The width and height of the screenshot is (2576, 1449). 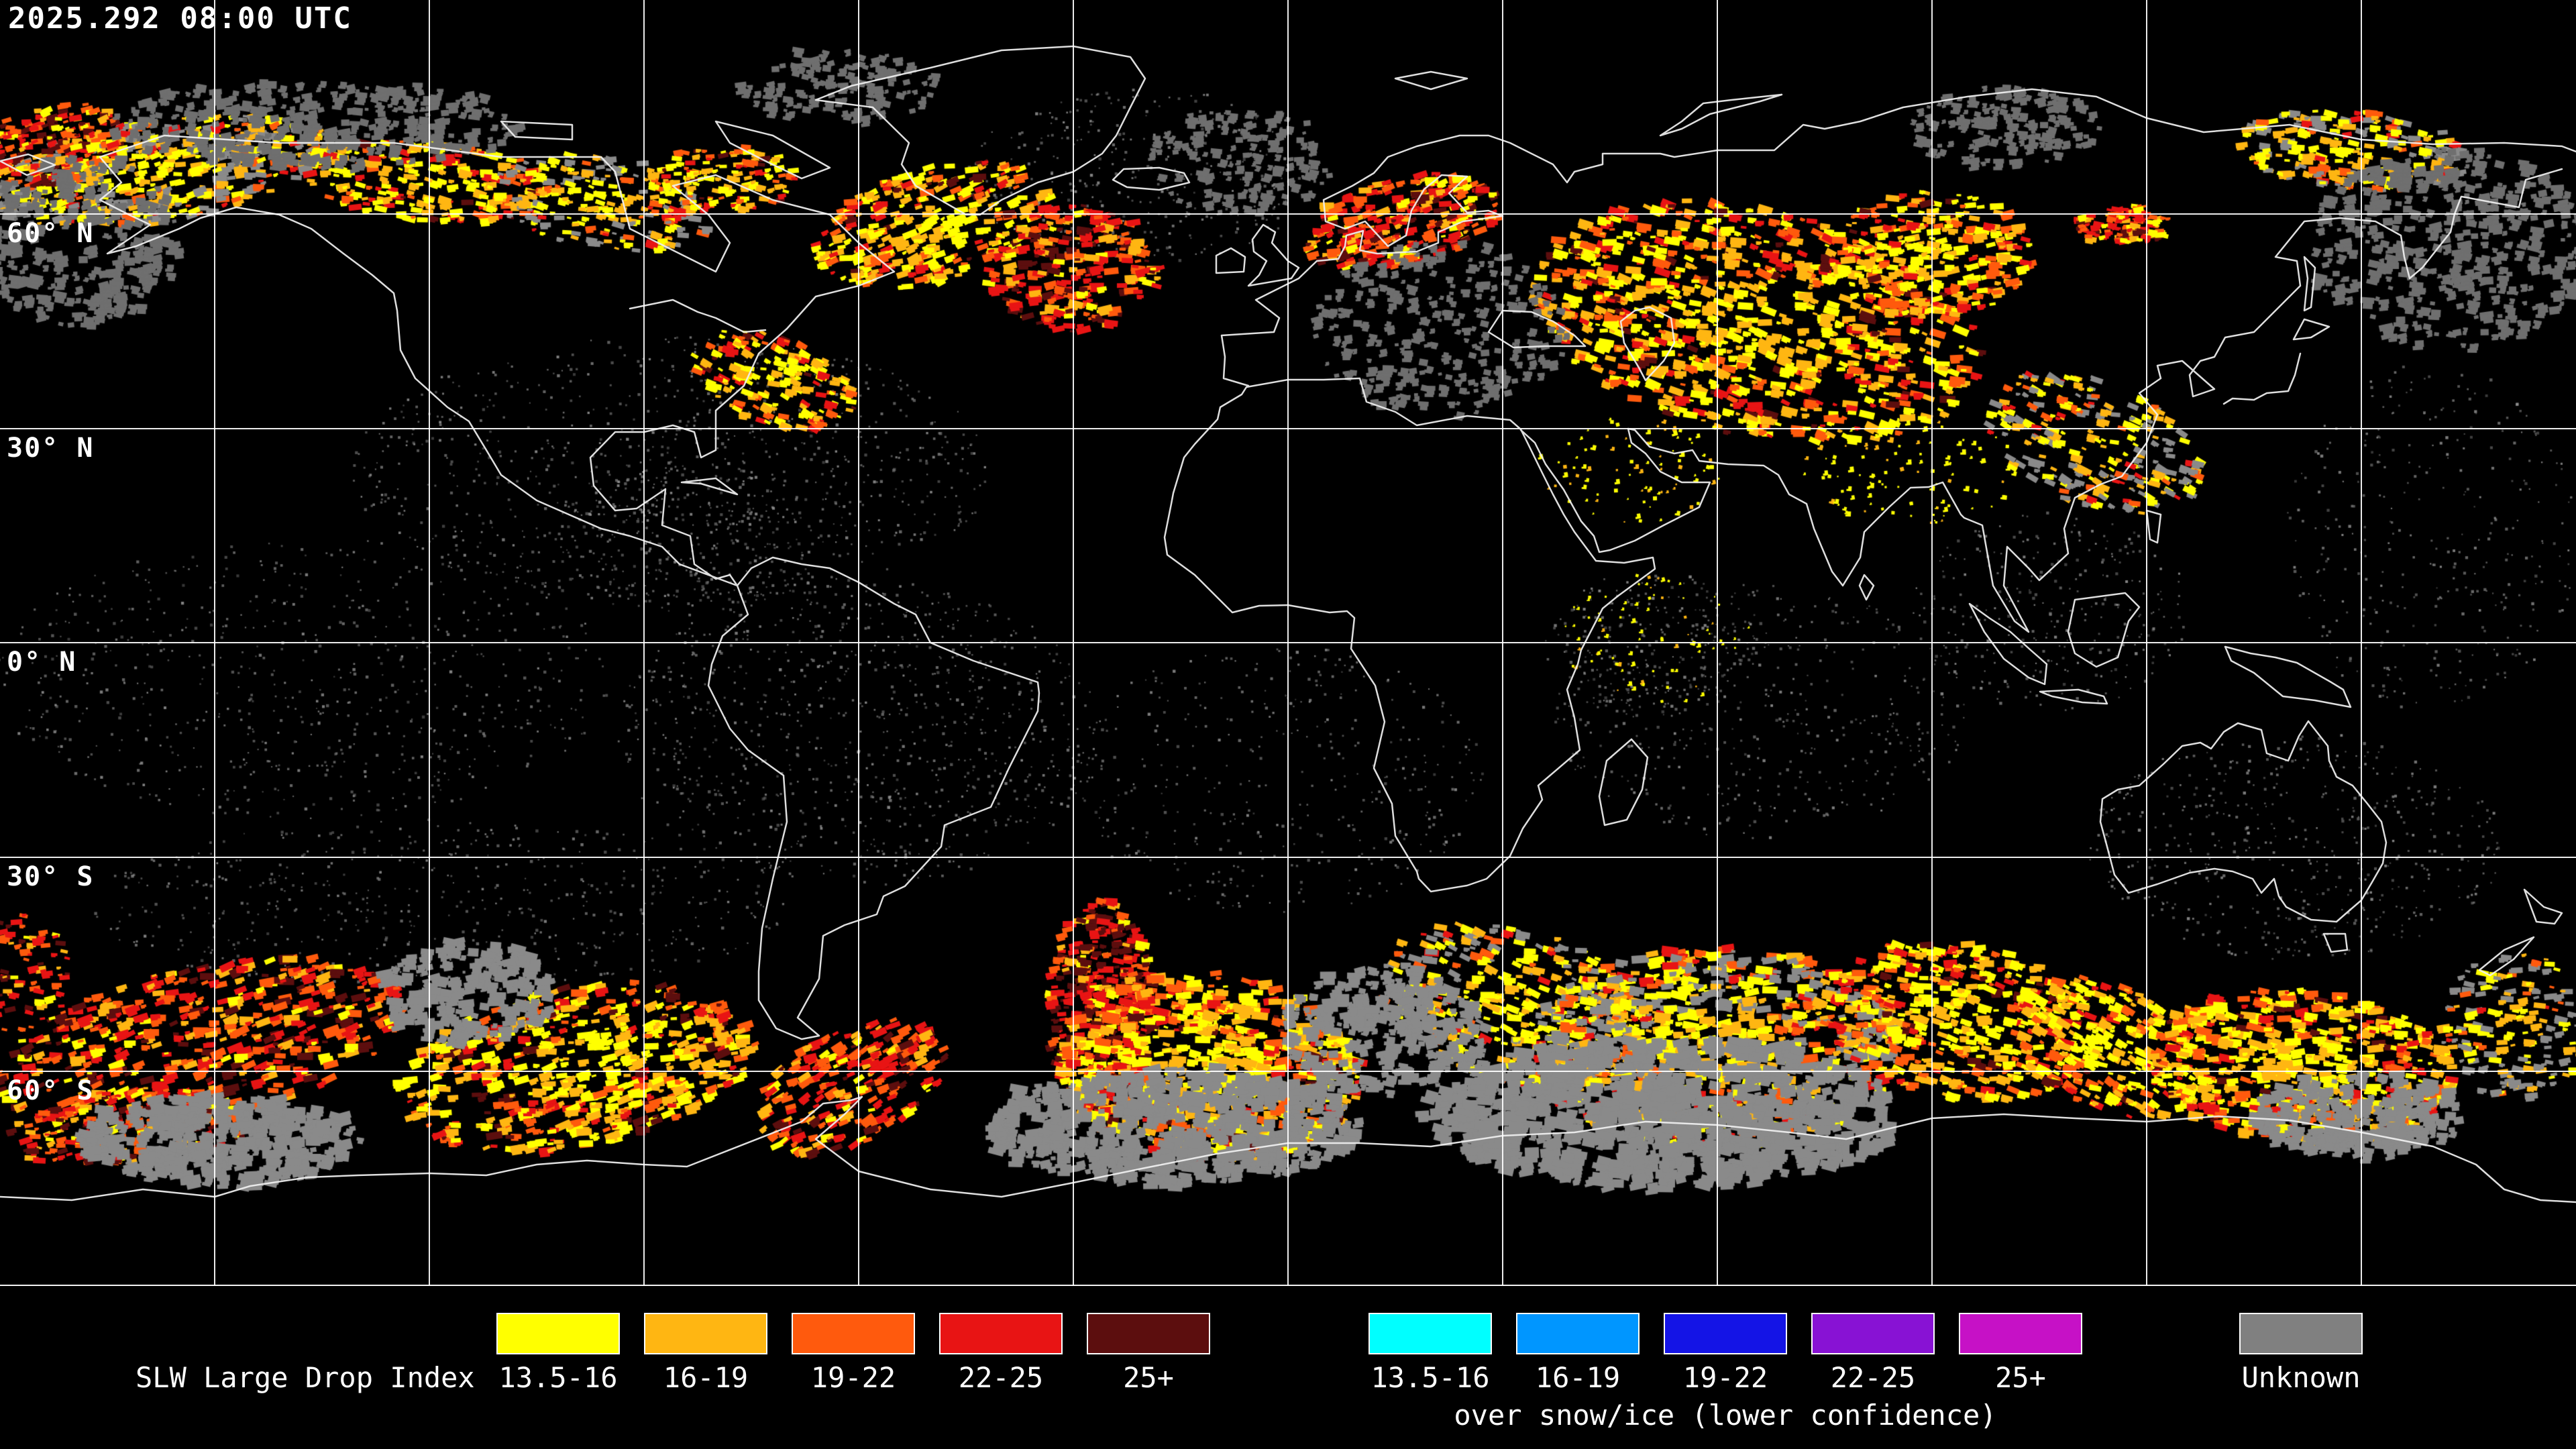 I want to click on coast-nz-south, so click(x=2506, y=956).